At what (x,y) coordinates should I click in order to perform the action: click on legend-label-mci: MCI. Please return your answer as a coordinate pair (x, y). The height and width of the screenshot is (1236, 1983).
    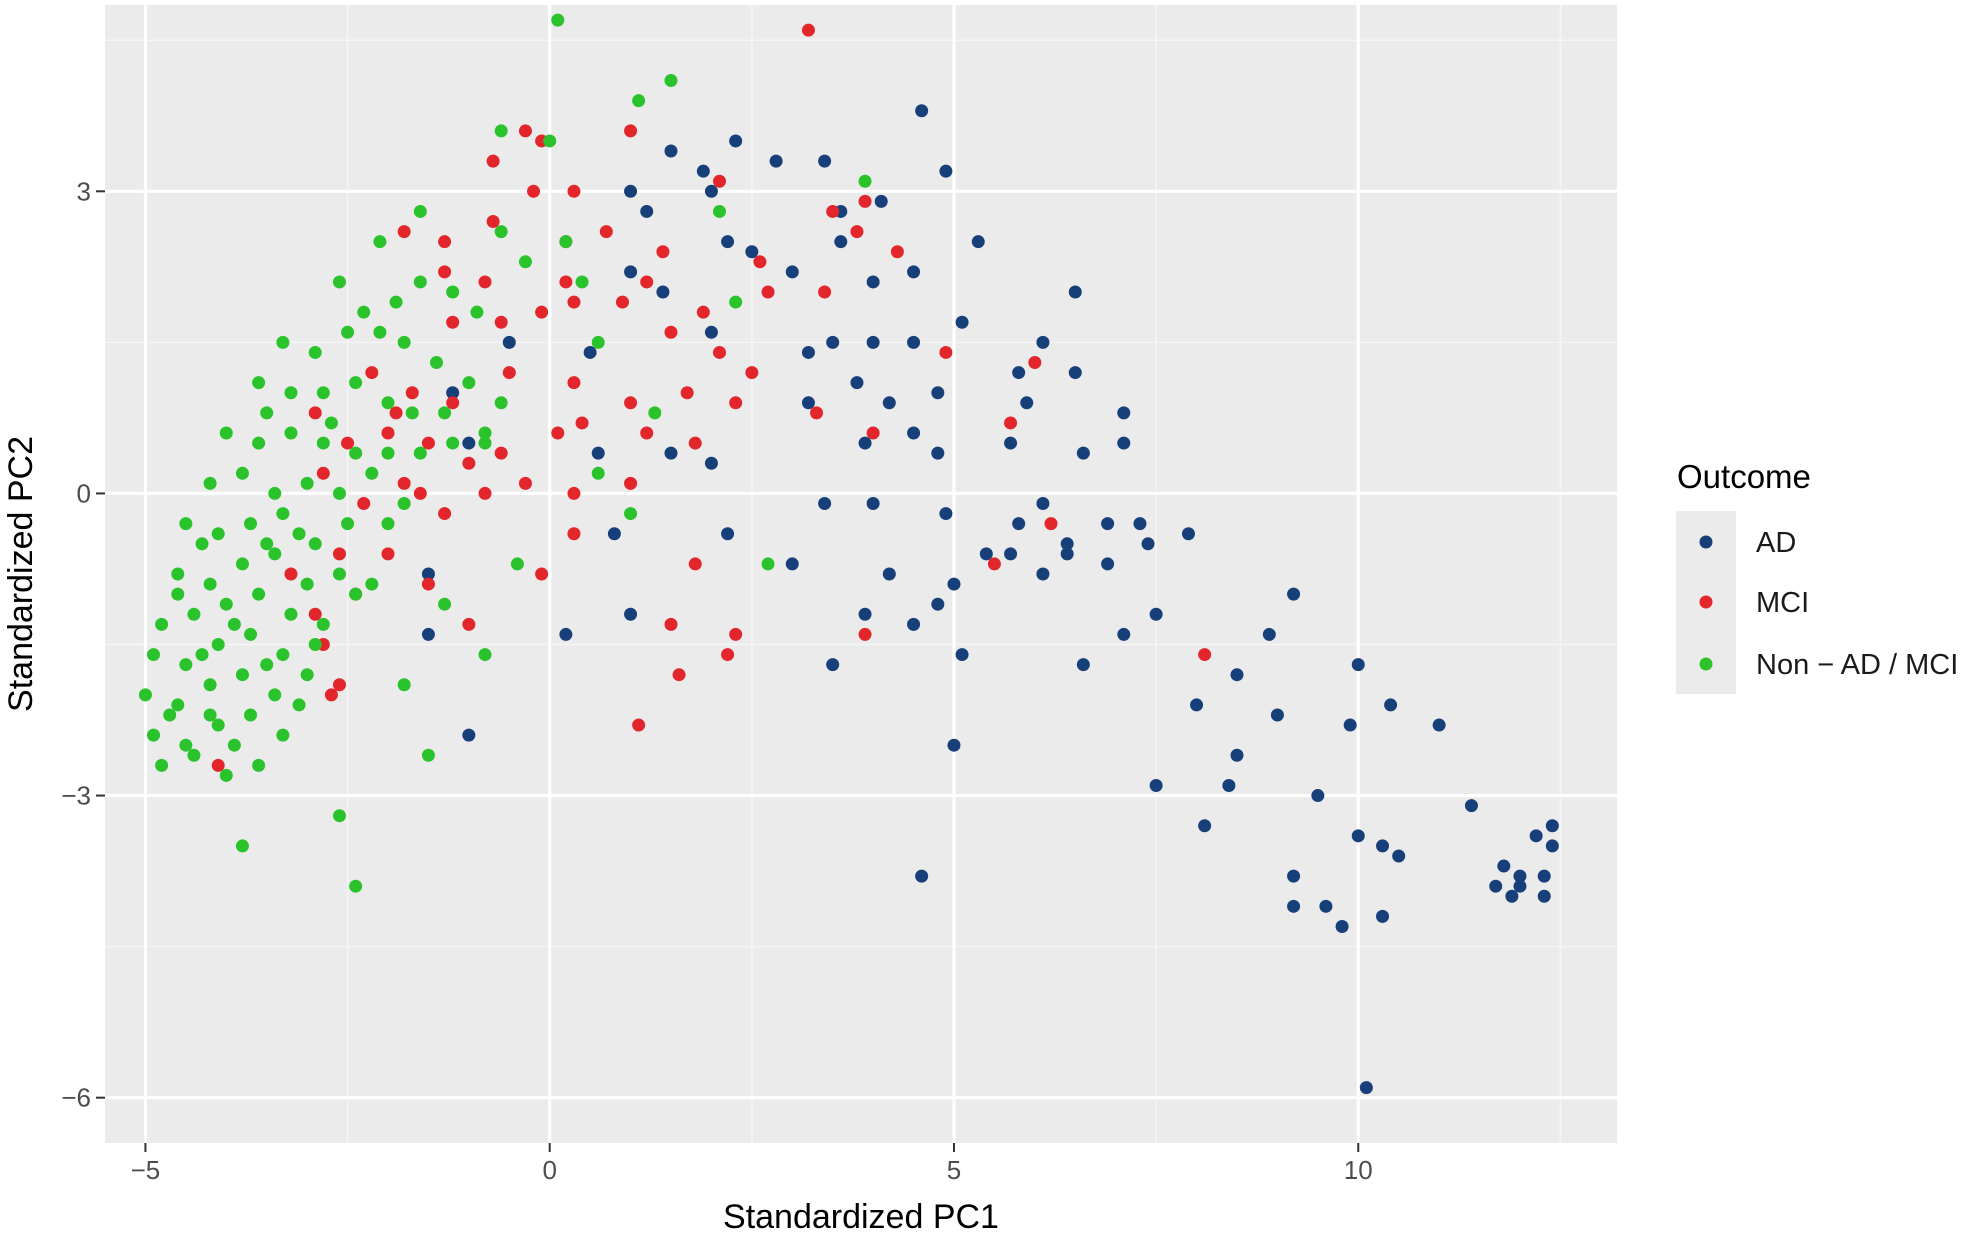
    Looking at the image, I should click on (1782, 603).